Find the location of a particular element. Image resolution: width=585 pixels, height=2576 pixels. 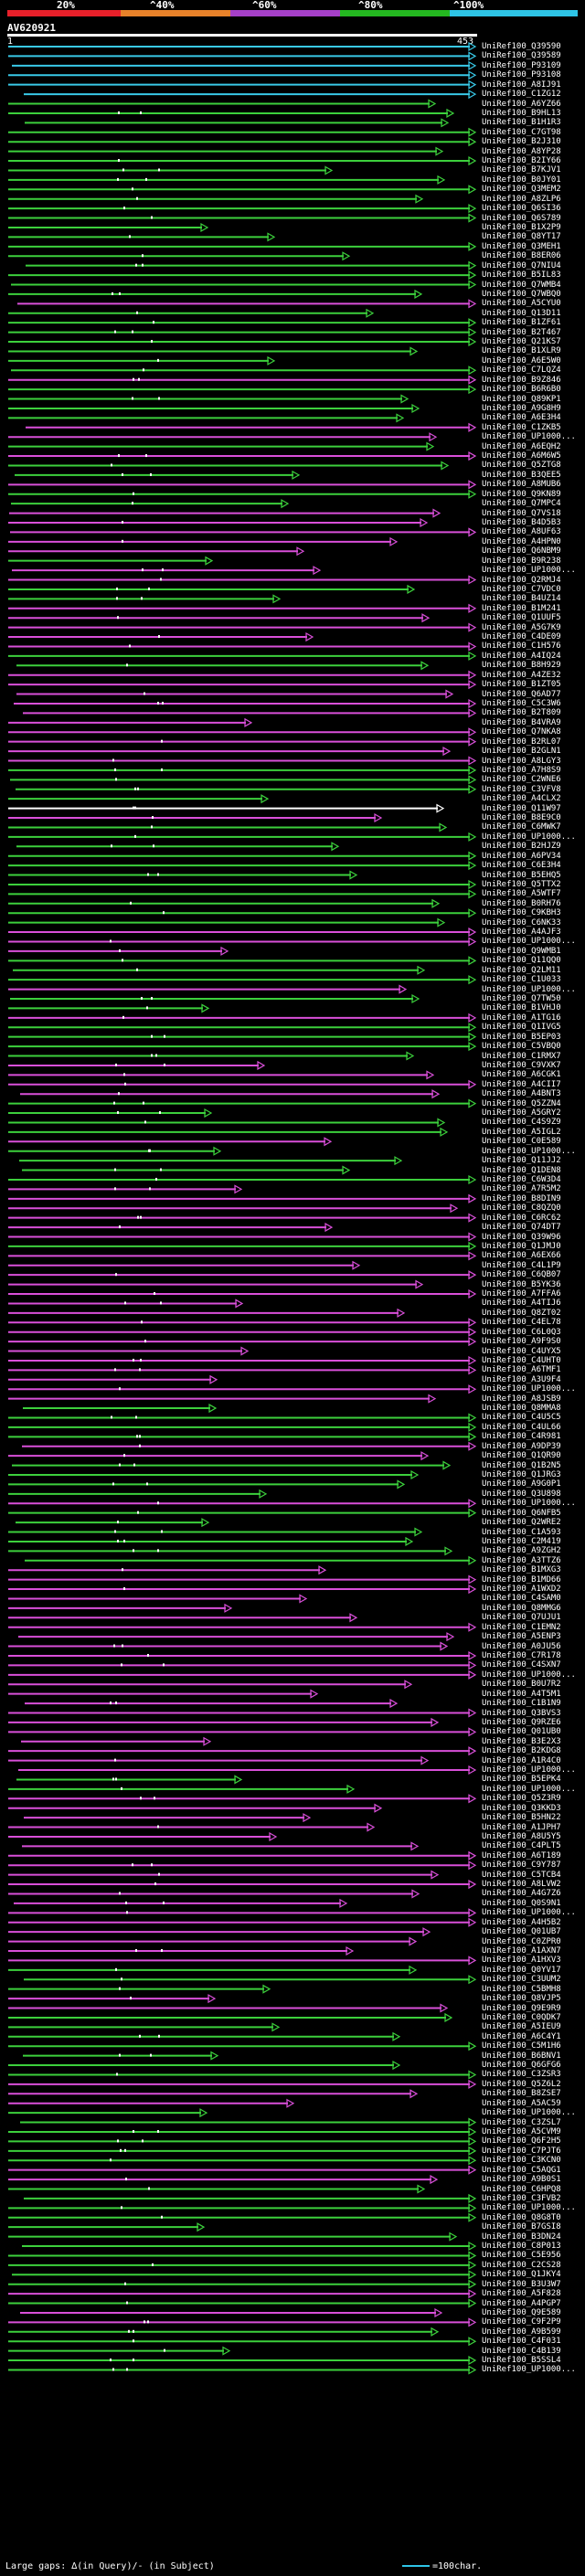

hit-label-link: UniRef100_C3VFV8 is located at coordinates (521, 789).